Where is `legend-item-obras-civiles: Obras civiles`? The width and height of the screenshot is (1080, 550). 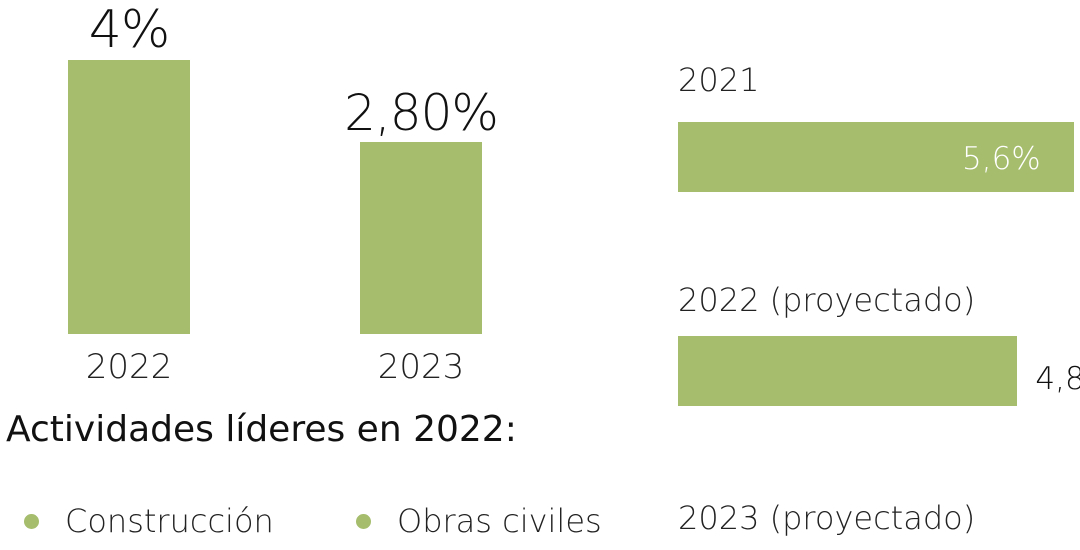 legend-item-obras-civiles: Obras civiles is located at coordinates (479, 521).